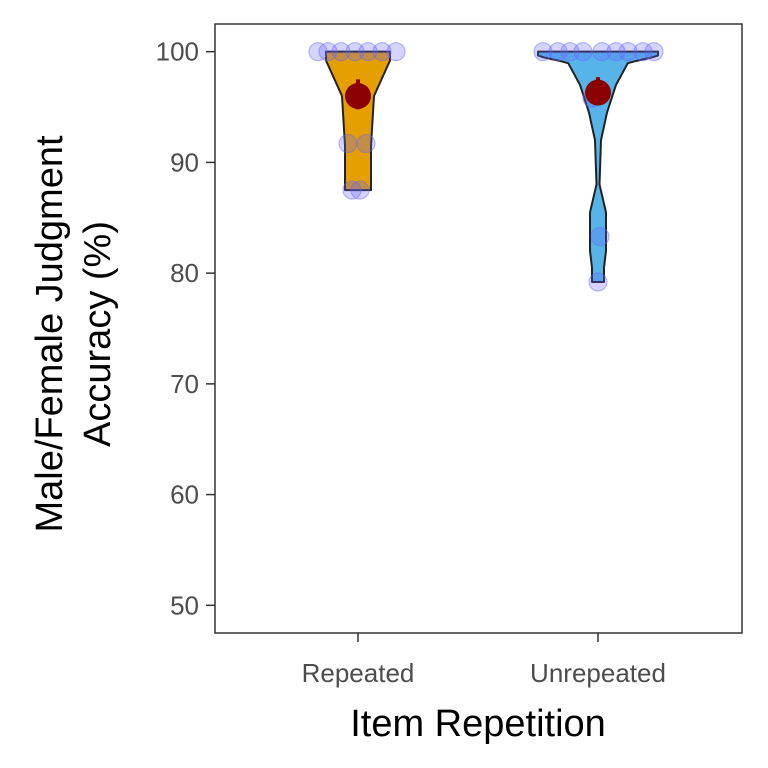  Describe the element at coordinates (484, 660) in the screenshot. I see `x-axis-ticks: Repeated Unrepeated` at that location.